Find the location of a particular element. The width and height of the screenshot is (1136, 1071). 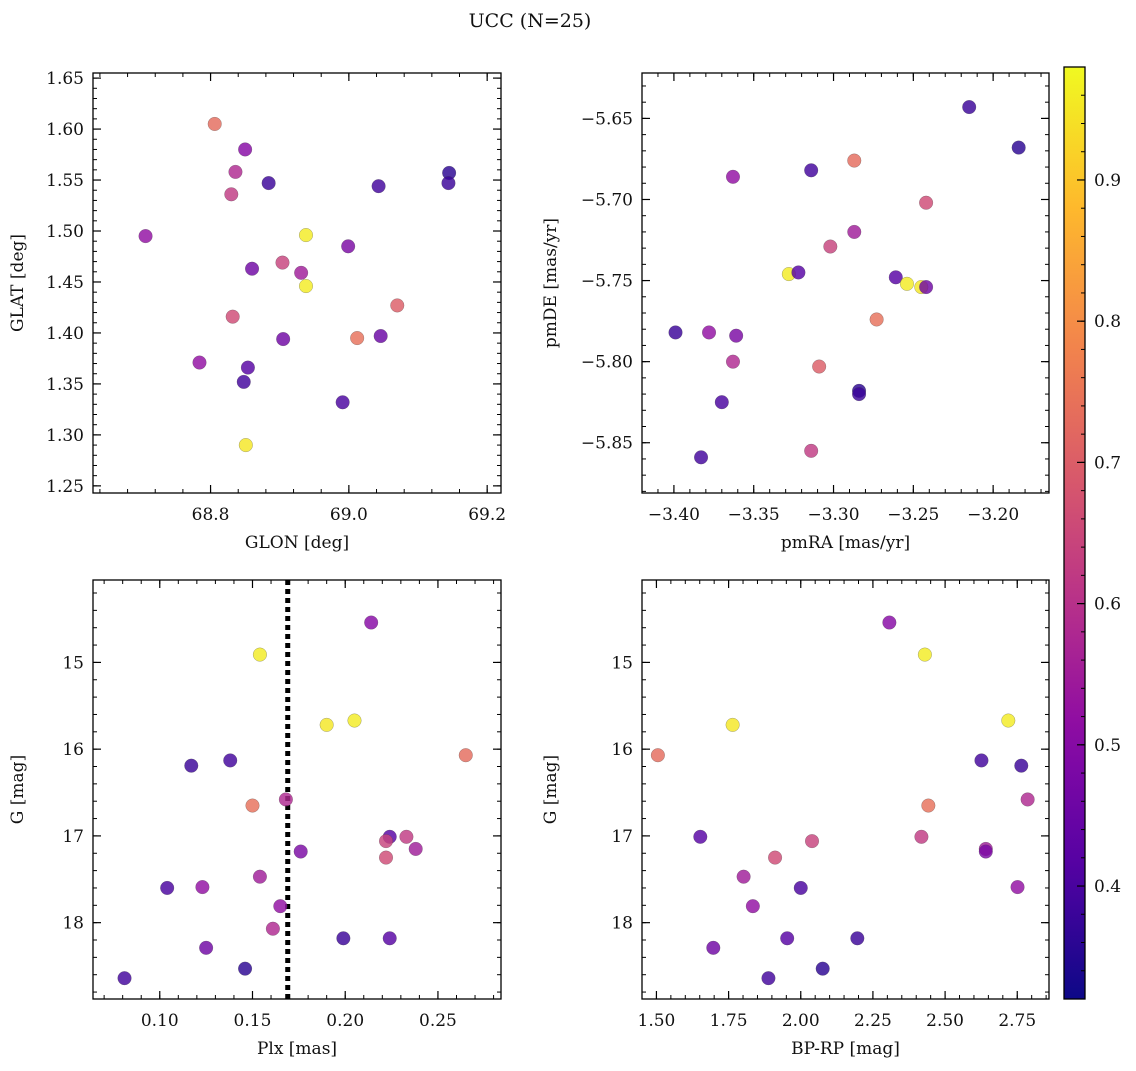

x-tick-label: −3.40 is located at coordinates (674, 515).